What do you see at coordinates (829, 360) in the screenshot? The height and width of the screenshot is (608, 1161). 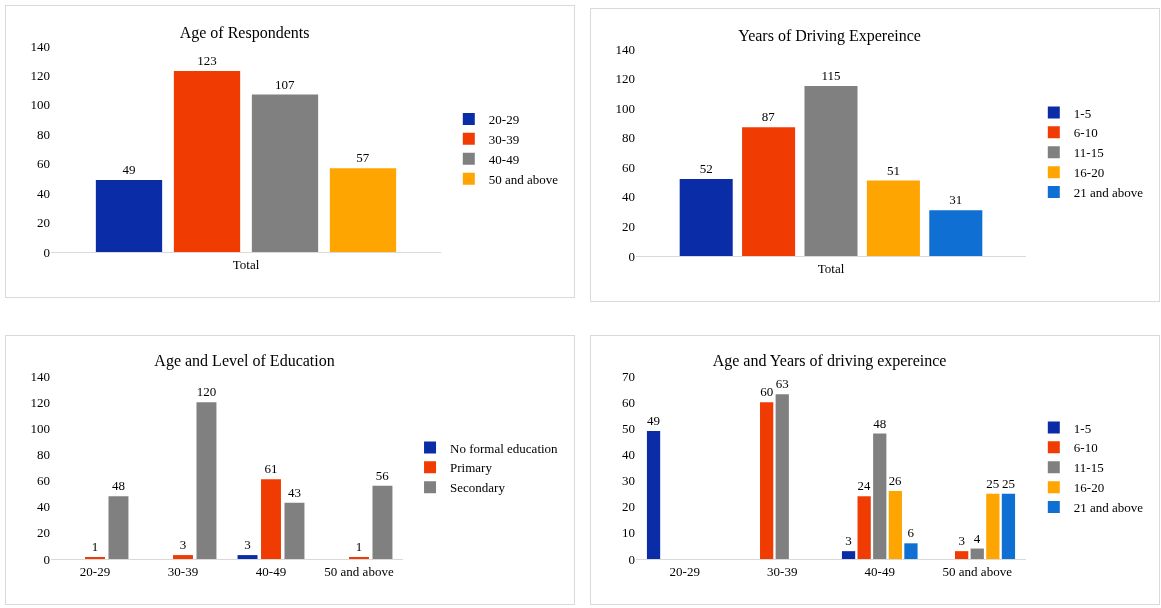 I see `chart-title: Age and Years of driving expereince` at bounding box center [829, 360].